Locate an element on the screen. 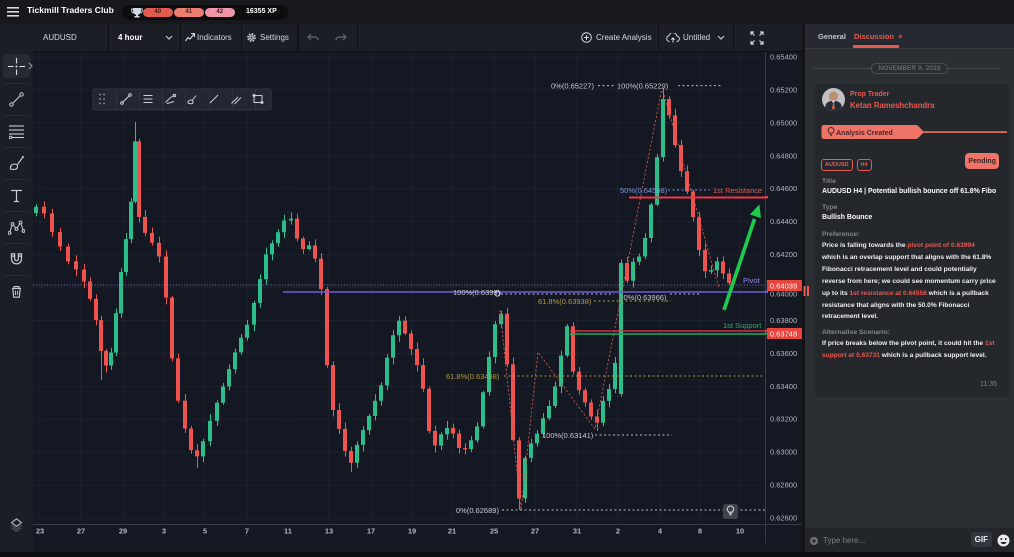 Image resolution: width=1014 pixels, height=557 pixels. svg-text: 0%(0.62689) is located at coordinates (477, 510).